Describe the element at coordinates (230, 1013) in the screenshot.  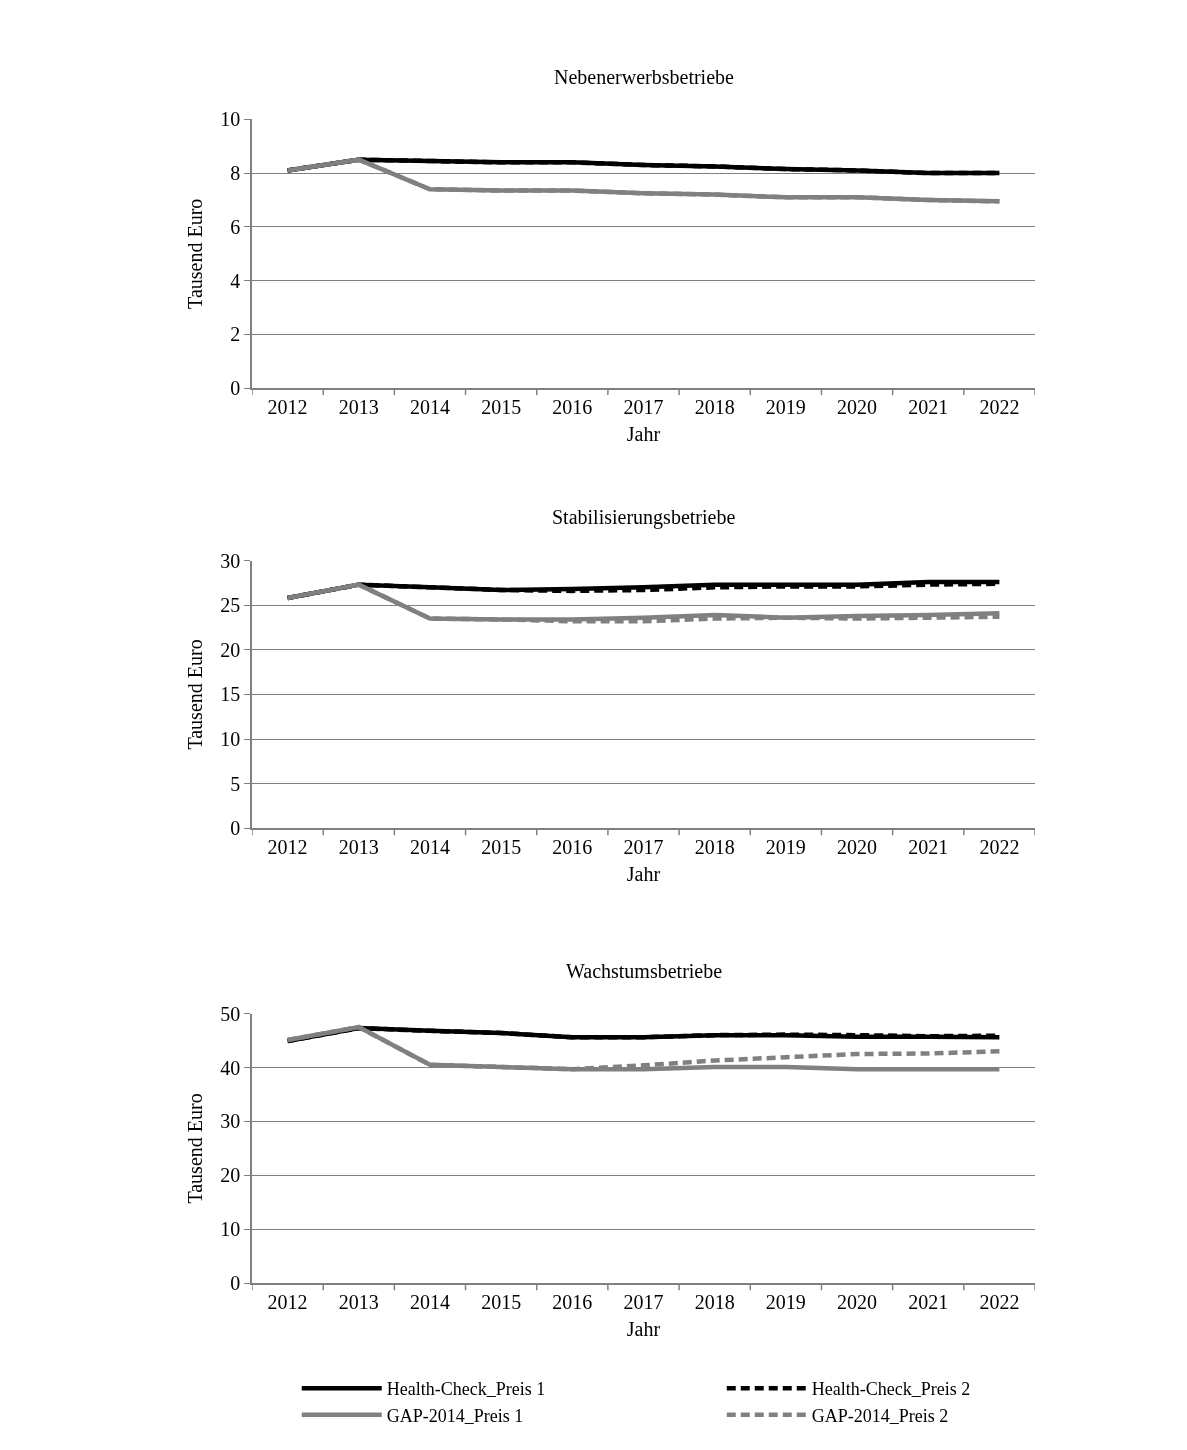
I see `y-tick-label: 50` at that location.